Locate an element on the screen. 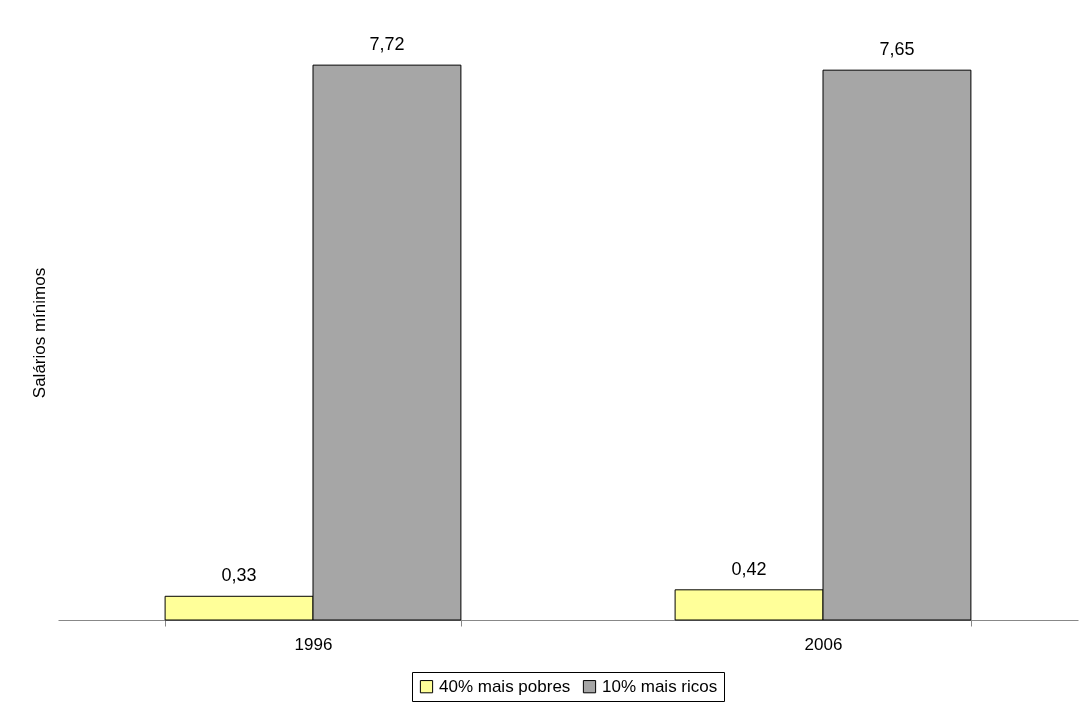  data-label: 7,72 is located at coordinates (387, 44).